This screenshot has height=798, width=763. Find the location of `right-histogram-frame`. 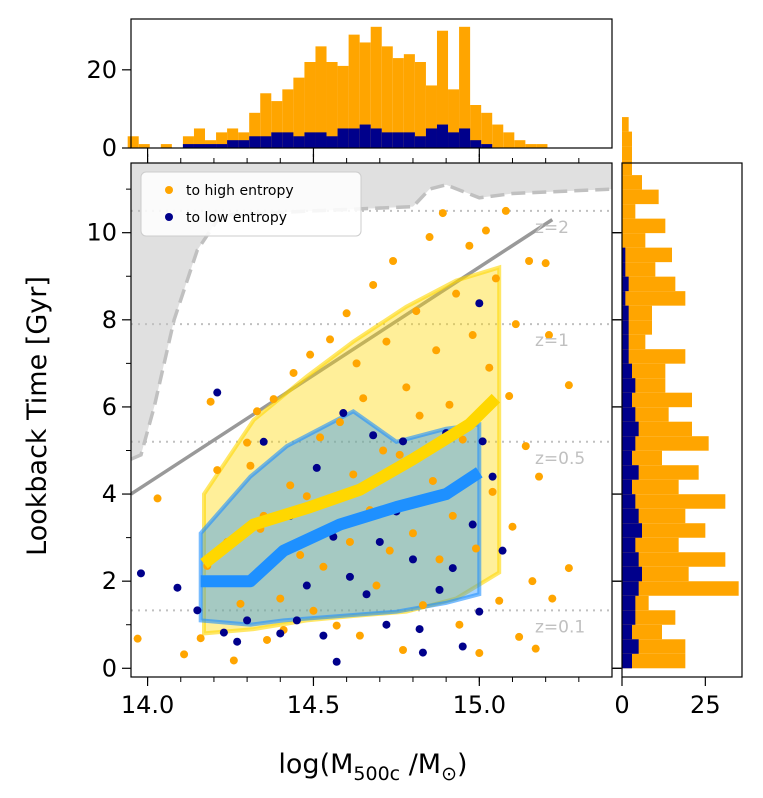

right-histogram-frame is located at coordinates (682, 420).